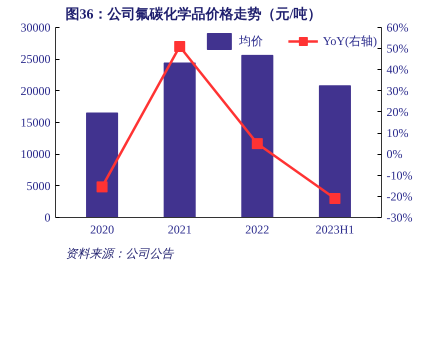 The width and height of the screenshot is (436, 337). I want to click on y-tick-label: 30000, so click(35, 27).